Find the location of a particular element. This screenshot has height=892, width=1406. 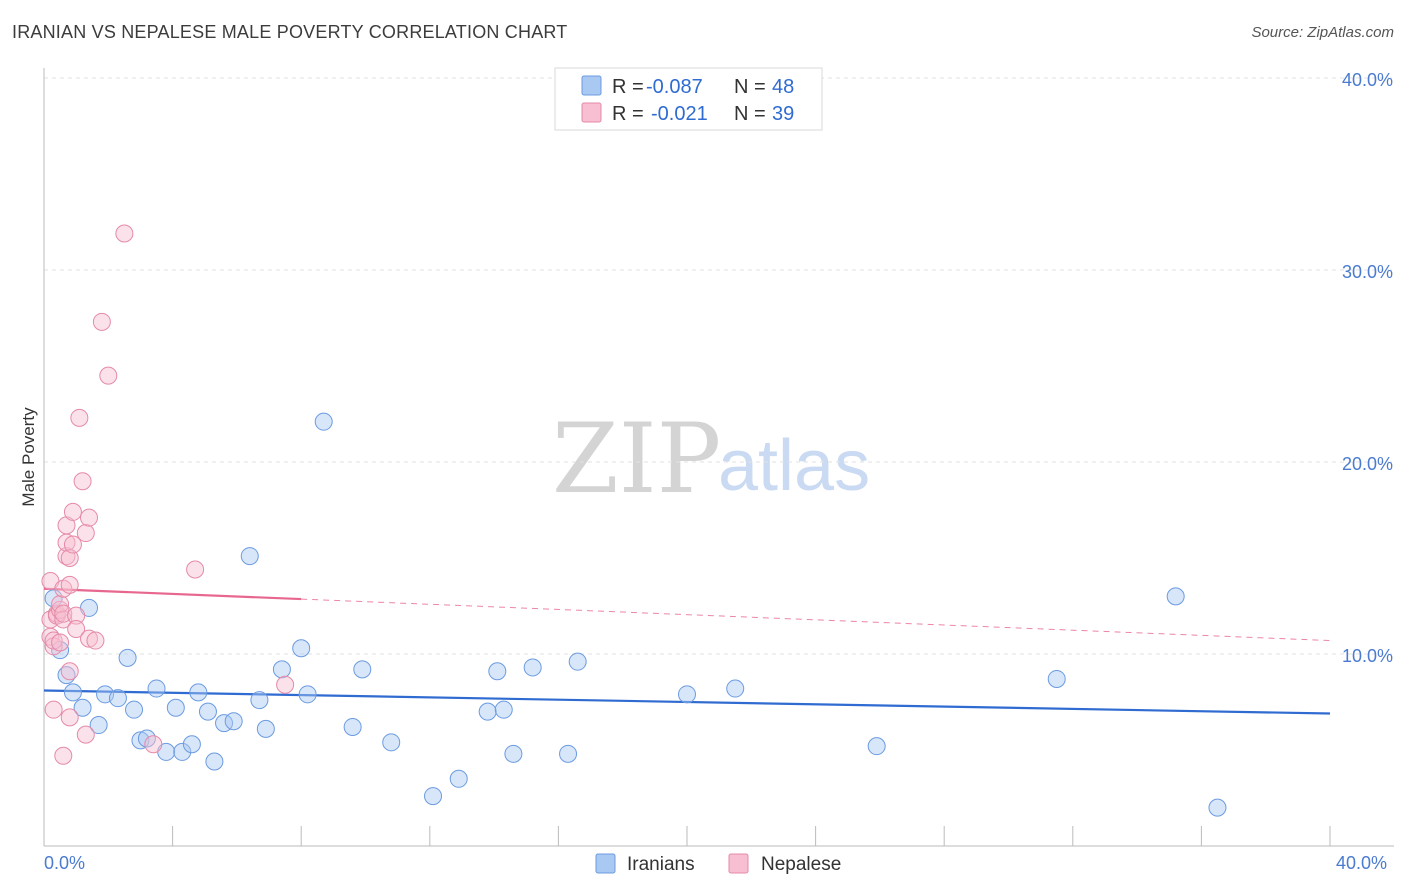

trend-line-iranians is located at coordinates (687, 702).